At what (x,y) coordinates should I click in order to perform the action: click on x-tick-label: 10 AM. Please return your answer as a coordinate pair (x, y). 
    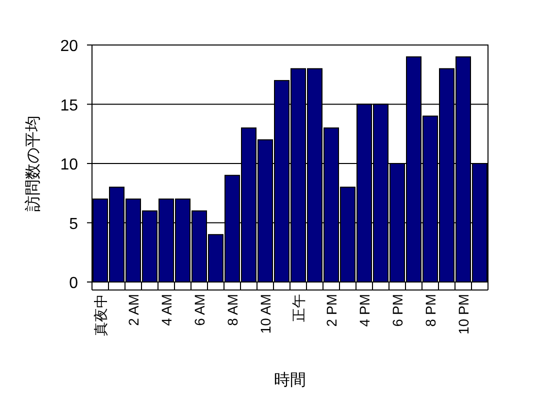
    Looking at the image, I should click on (265, 314).